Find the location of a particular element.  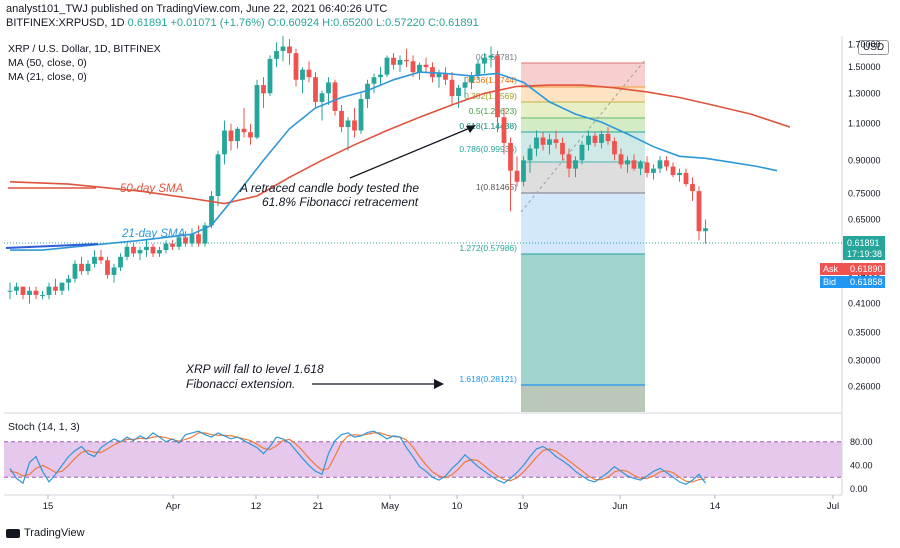

fib-label-05: 0.5(1.24623) is located at coordinates (493, 111).